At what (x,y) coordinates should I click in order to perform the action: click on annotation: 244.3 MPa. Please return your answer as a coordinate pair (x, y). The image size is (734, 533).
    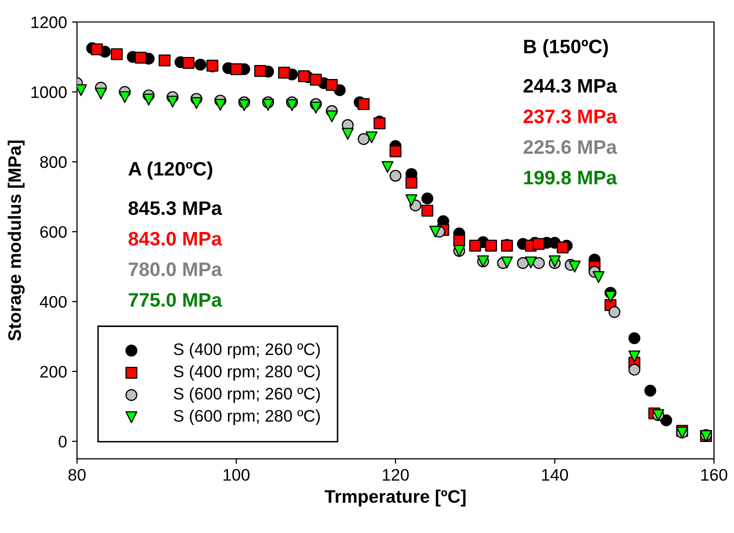
    Looking at the image, I should click on (571, 85).